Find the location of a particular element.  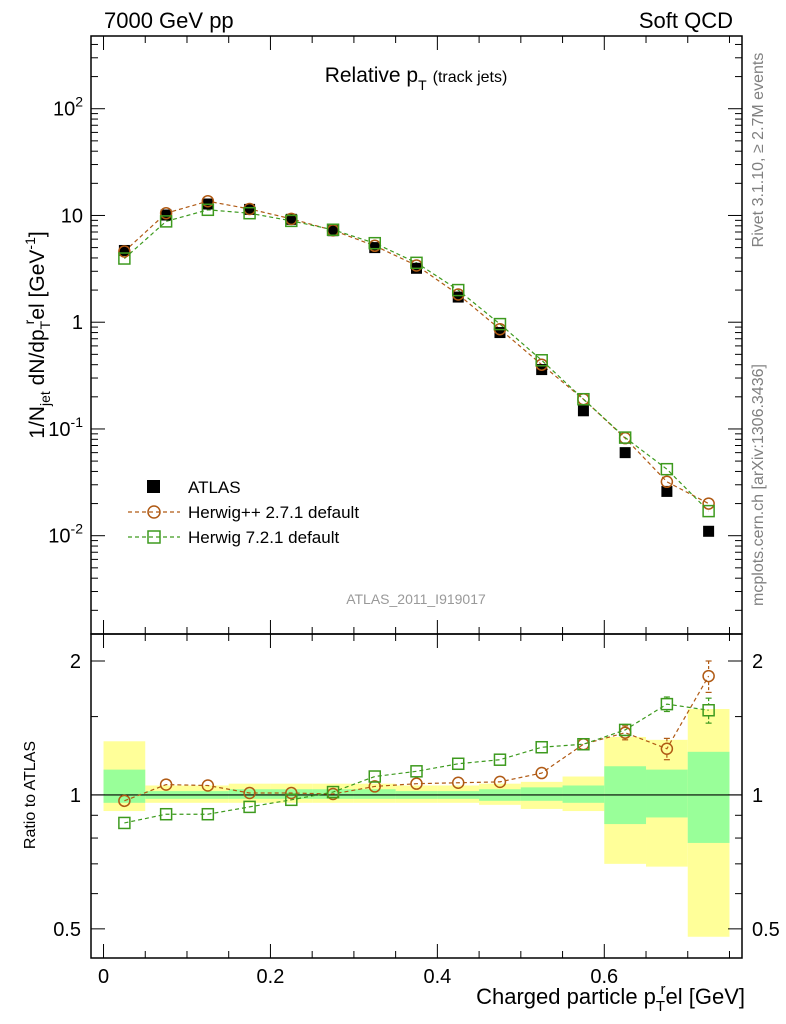

x-tick-label: 0 is located at coordinates (103, 977).